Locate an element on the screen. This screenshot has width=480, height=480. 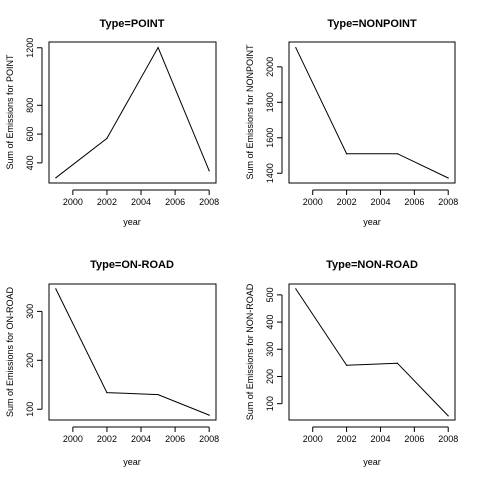
y-tick-label: 1400 is located at coordinates (270, 173).